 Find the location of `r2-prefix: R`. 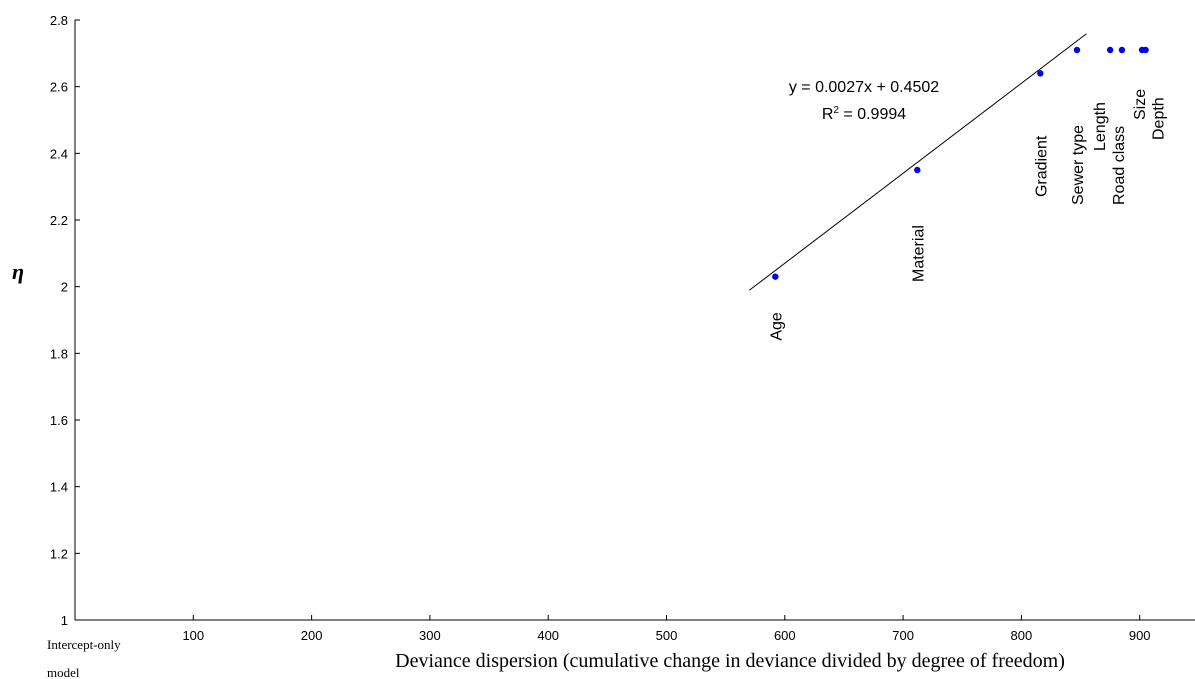

r2-prefix: R is located at coordinates (828, 114).